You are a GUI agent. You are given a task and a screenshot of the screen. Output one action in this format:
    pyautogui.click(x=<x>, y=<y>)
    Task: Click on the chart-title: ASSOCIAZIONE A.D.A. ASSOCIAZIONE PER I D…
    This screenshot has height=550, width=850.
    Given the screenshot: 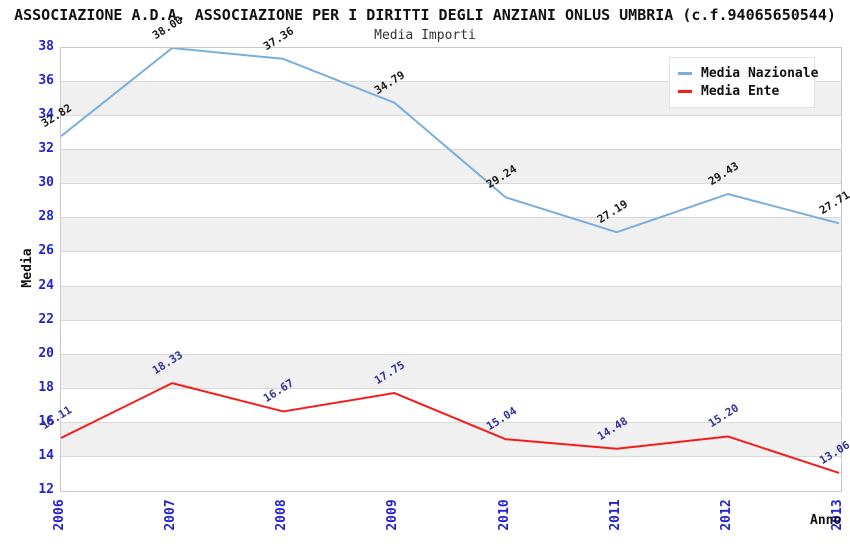 What is the action you would take?
    pyautogui.click(x=425, y=15)
    